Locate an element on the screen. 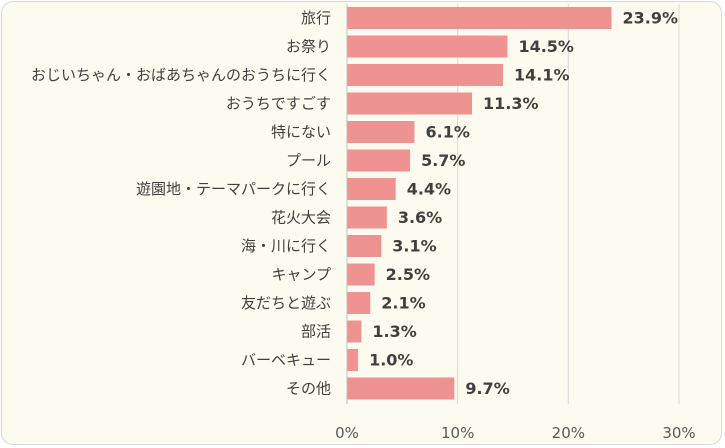 Image resolution: width=725 pixels, height=448 pixels. category-label: おじいちゃん・おばあちゃんのおうちに行く is located at coordinates (181, 75).